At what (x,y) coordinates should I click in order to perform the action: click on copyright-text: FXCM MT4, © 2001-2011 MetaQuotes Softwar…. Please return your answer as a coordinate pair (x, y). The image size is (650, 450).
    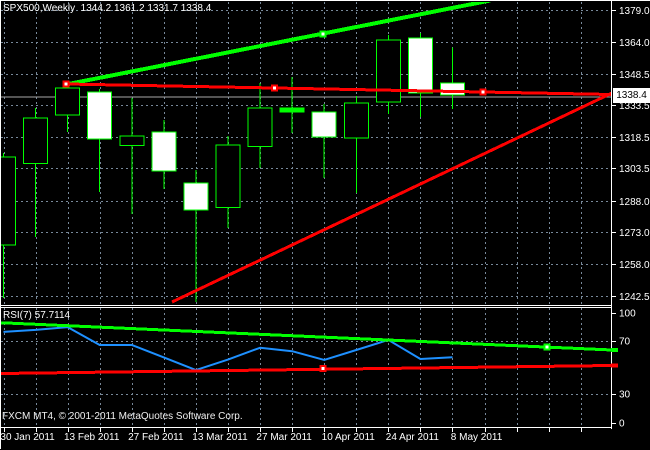
    Looking at the image, I should click on (122, 416).